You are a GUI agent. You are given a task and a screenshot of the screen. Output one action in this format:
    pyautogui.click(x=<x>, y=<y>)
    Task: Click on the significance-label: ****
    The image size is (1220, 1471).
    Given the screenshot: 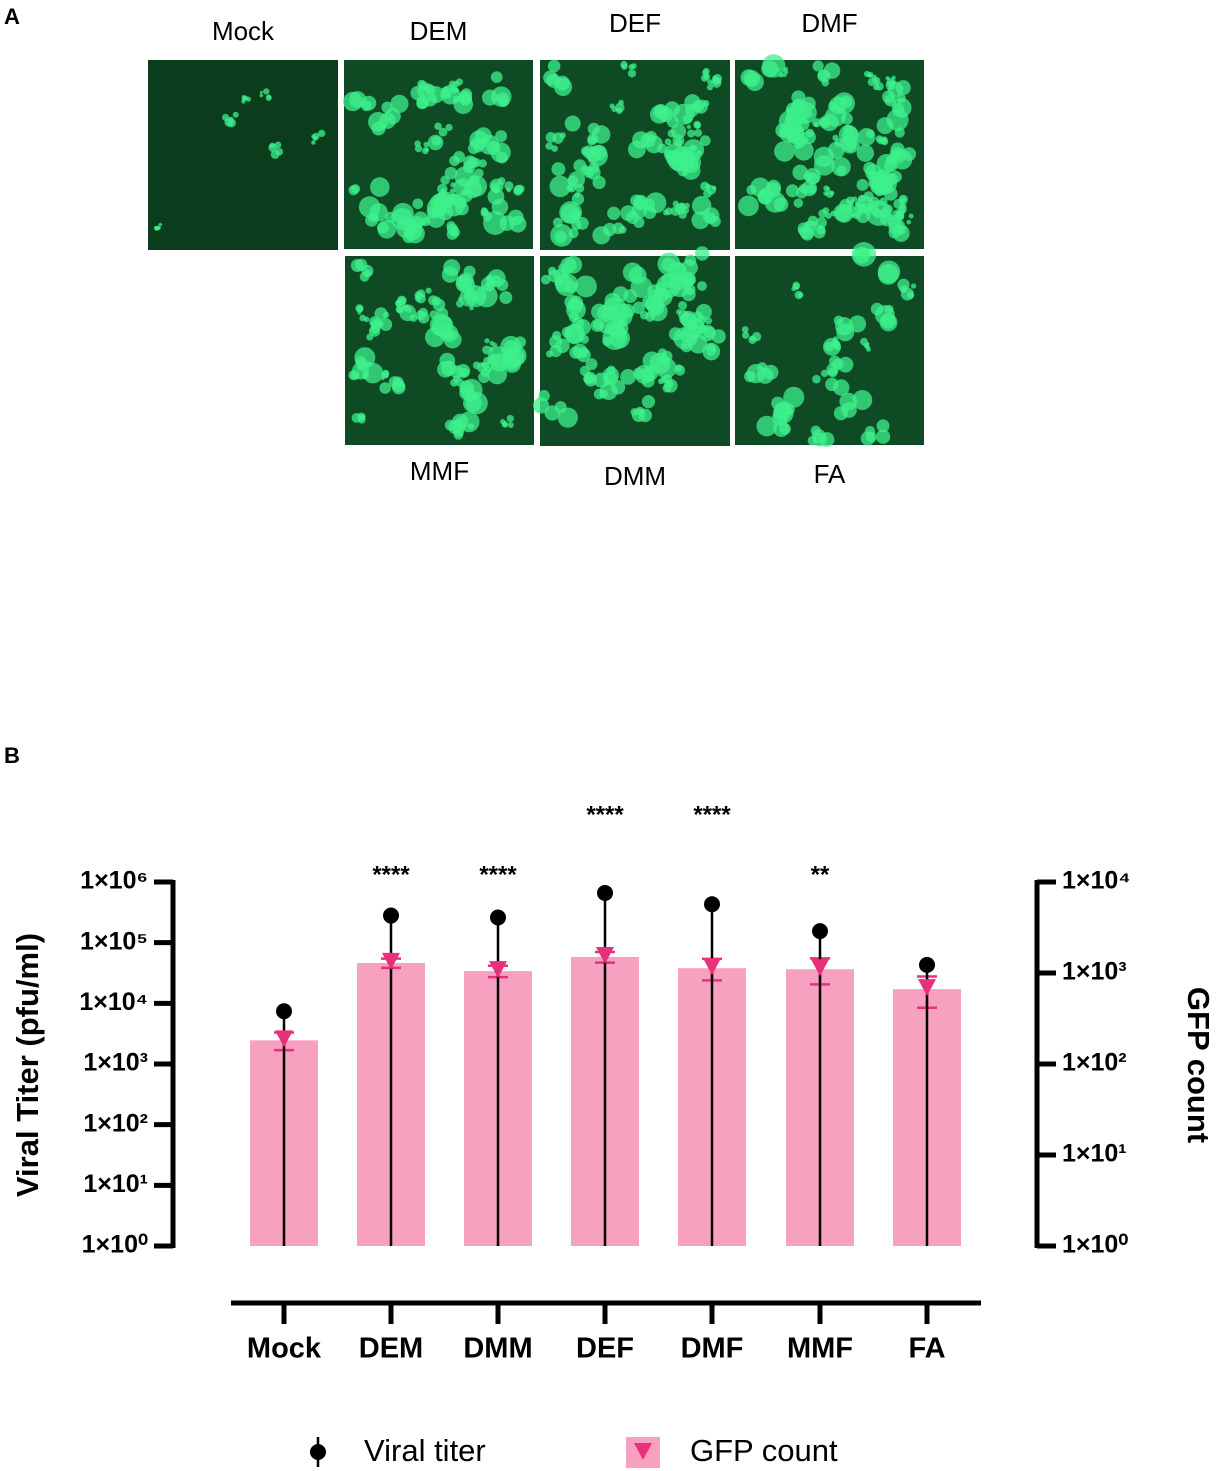 What is the action you would take?
    pyautogui.click(x=605, y=814)
    